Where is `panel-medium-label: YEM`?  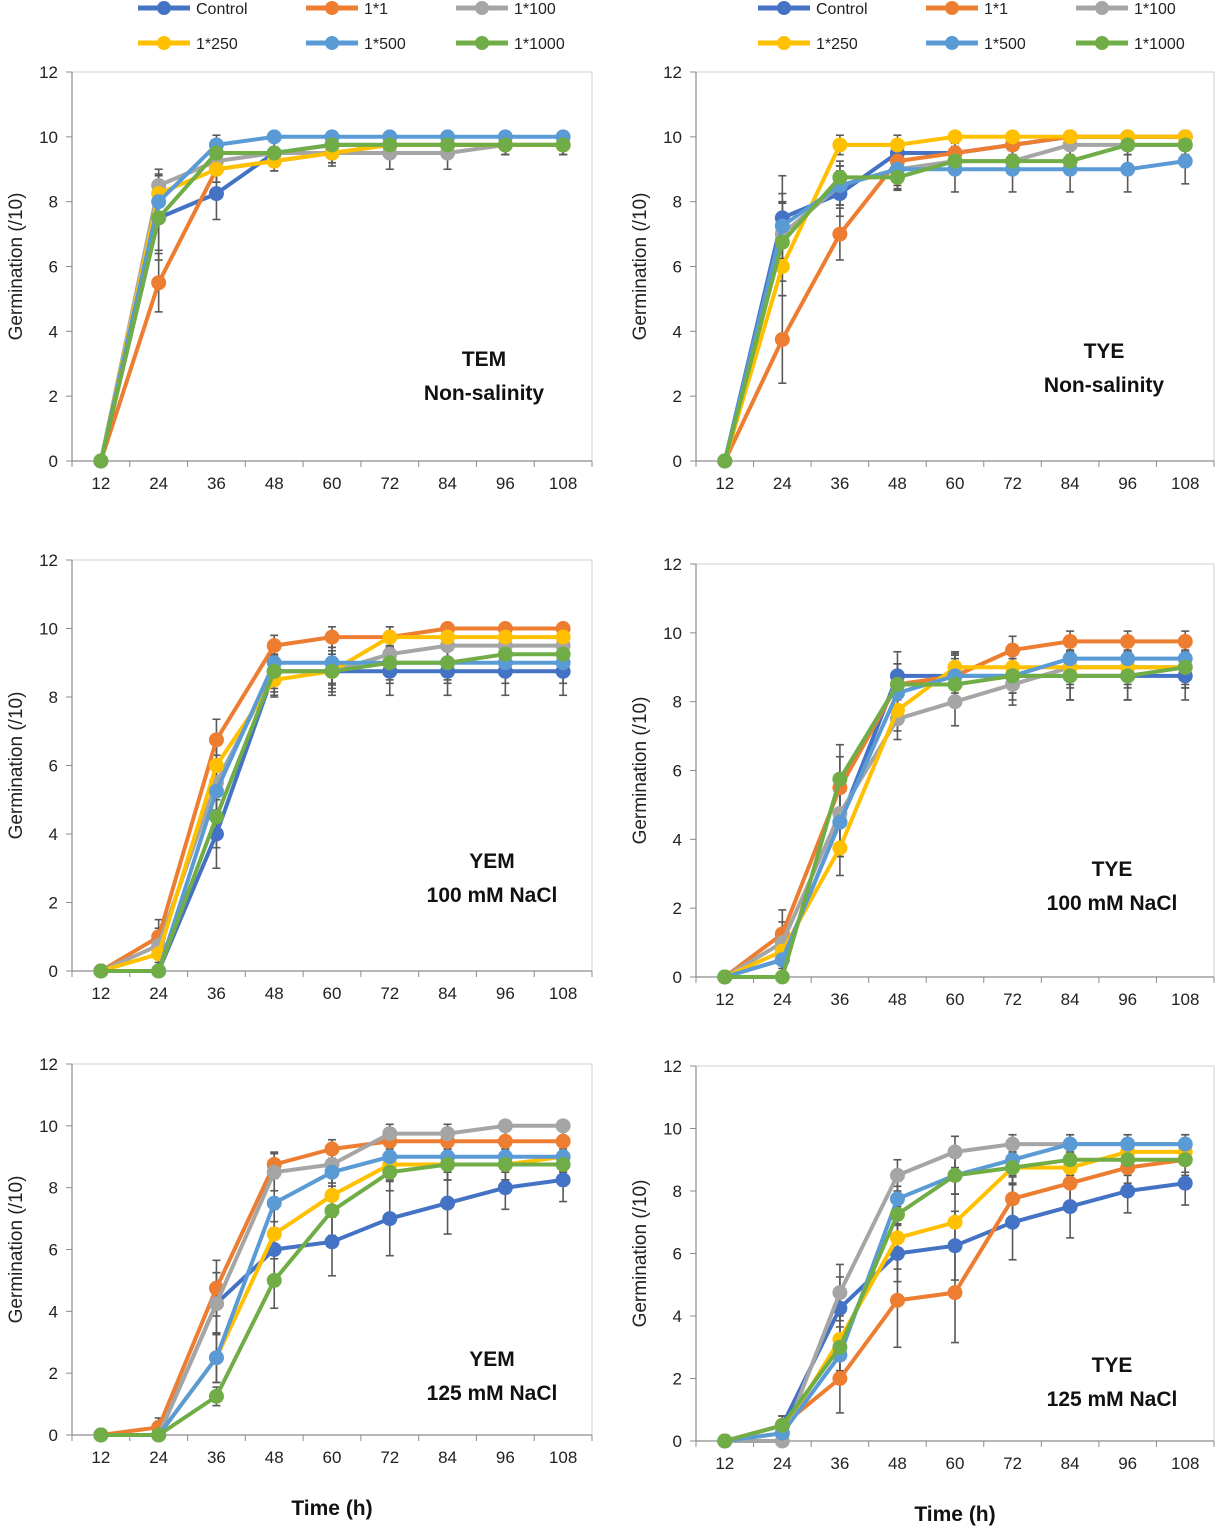 panel-medium-label: YEM is located at coordinates (492, 1359).